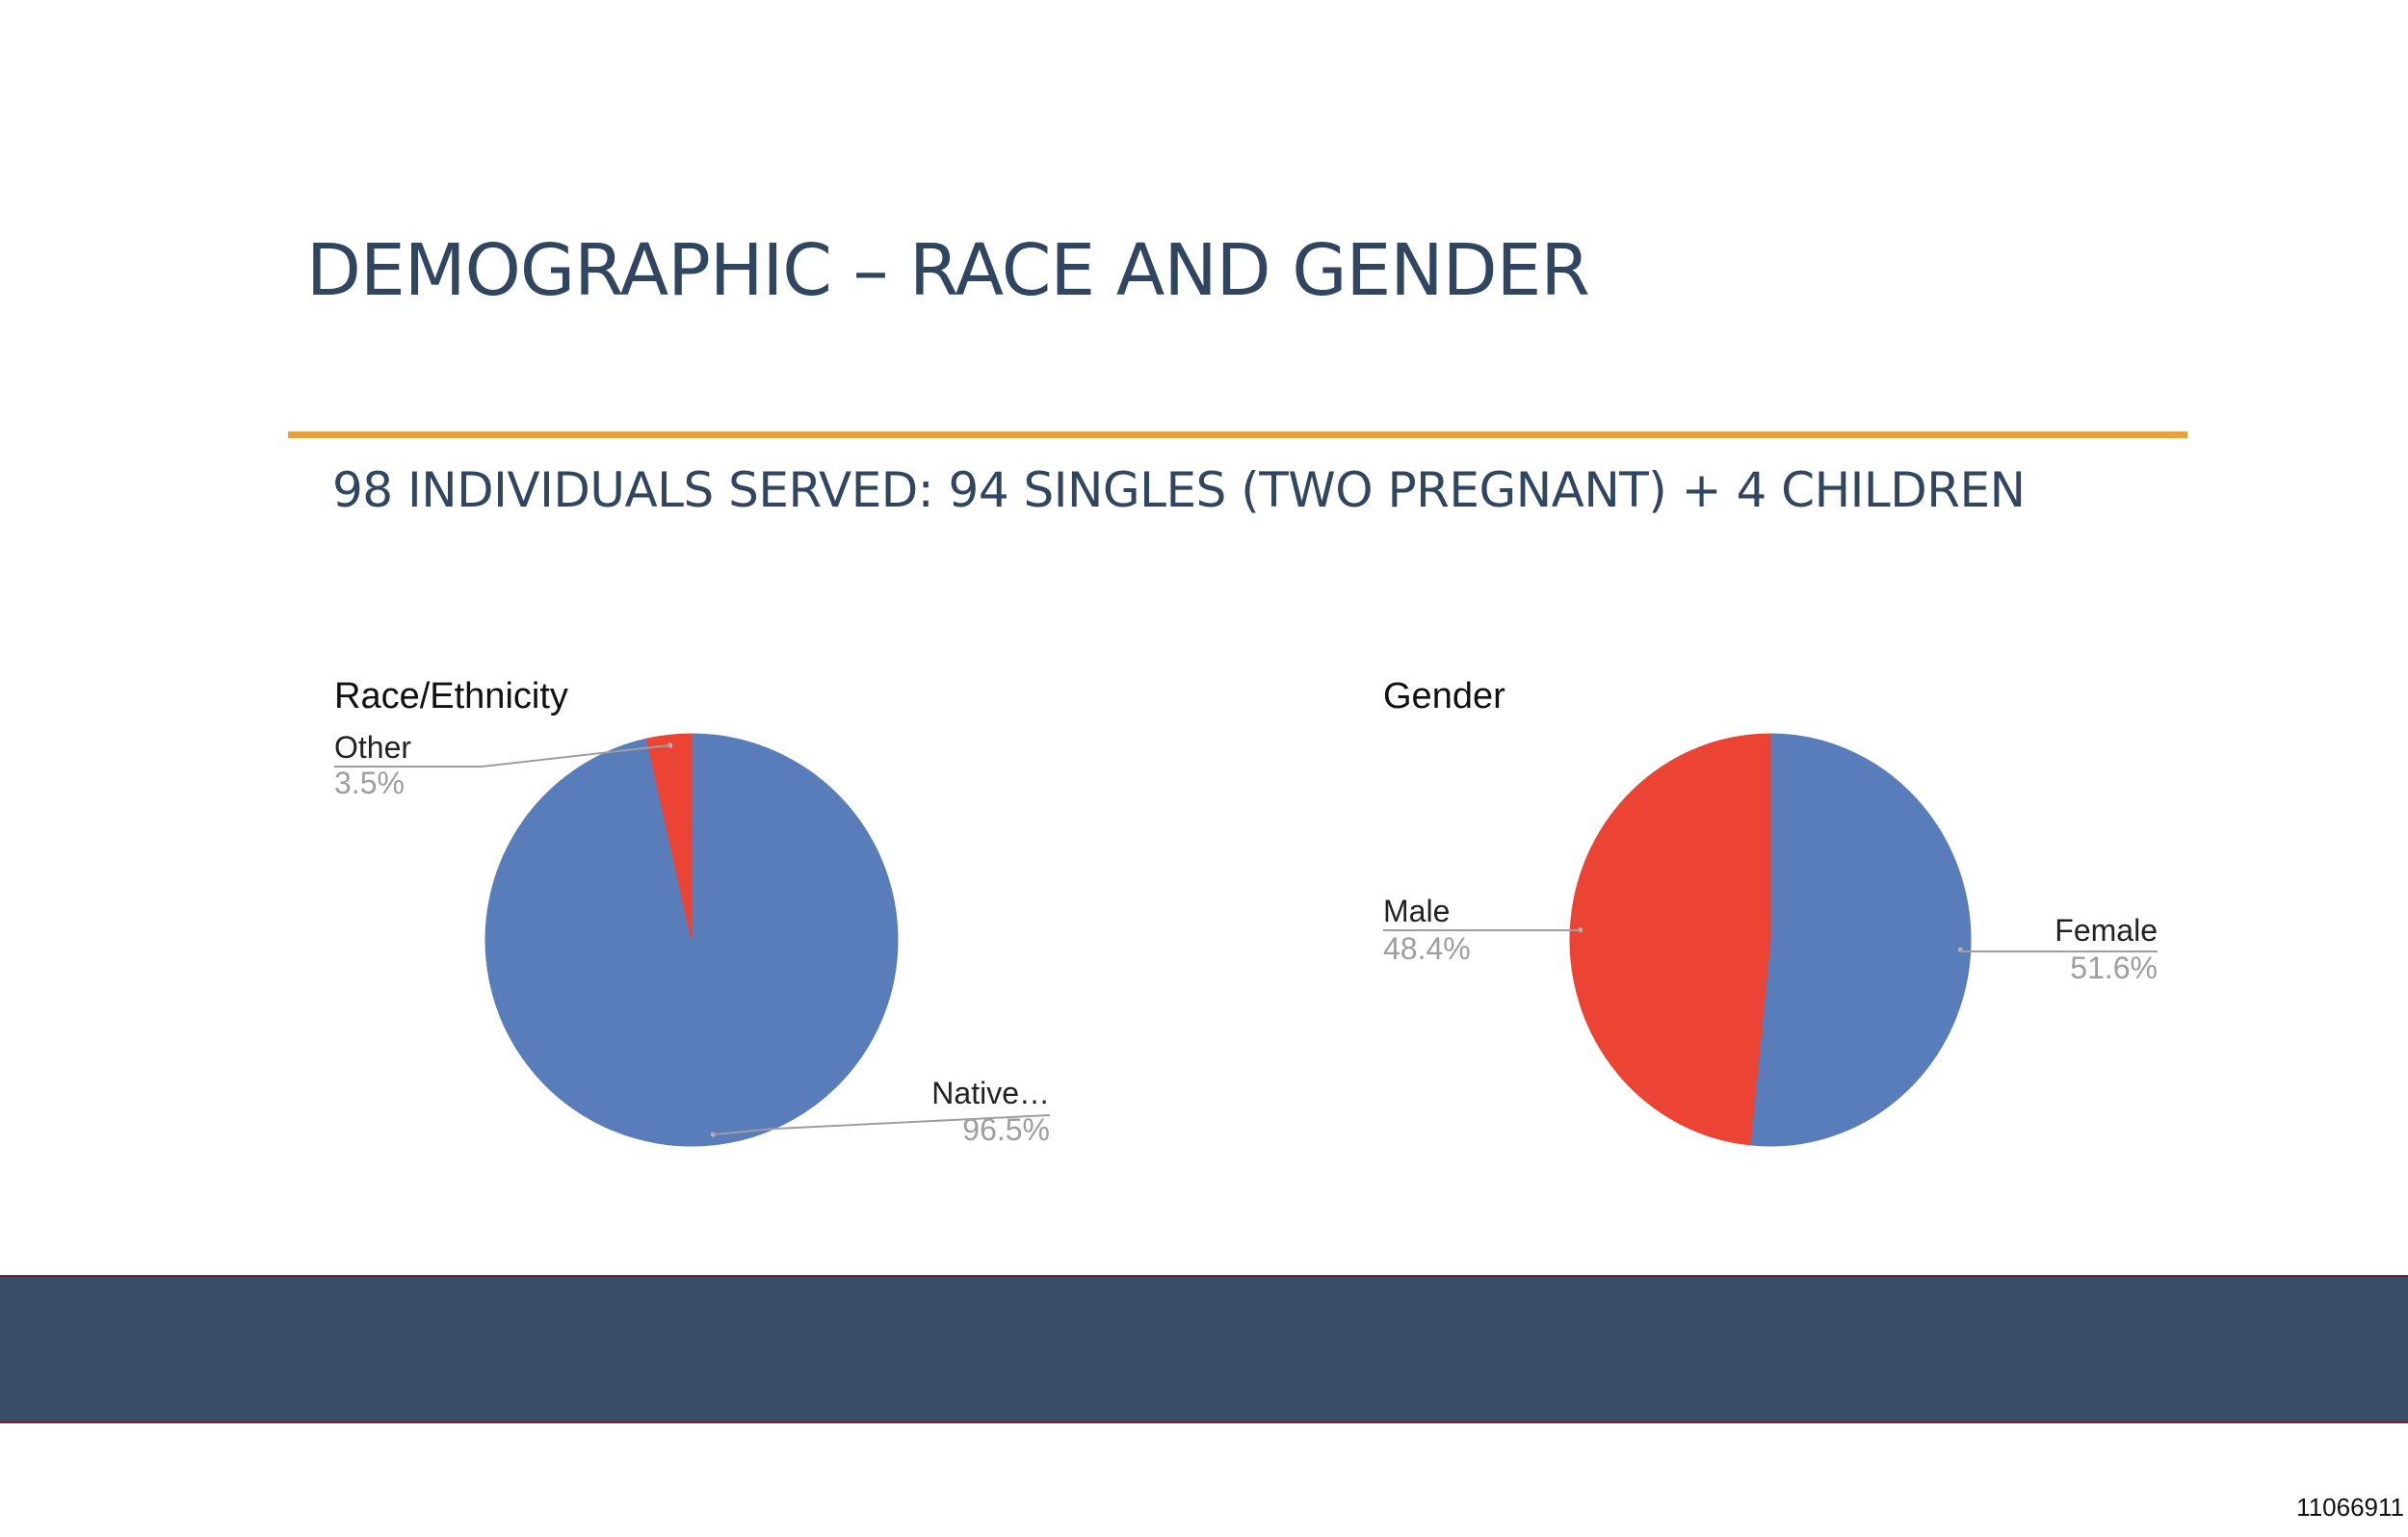 The height and width of the screenshot is (1537, 2408). I want to click on slice-percent-label: 3.5%, so click(369, 783).